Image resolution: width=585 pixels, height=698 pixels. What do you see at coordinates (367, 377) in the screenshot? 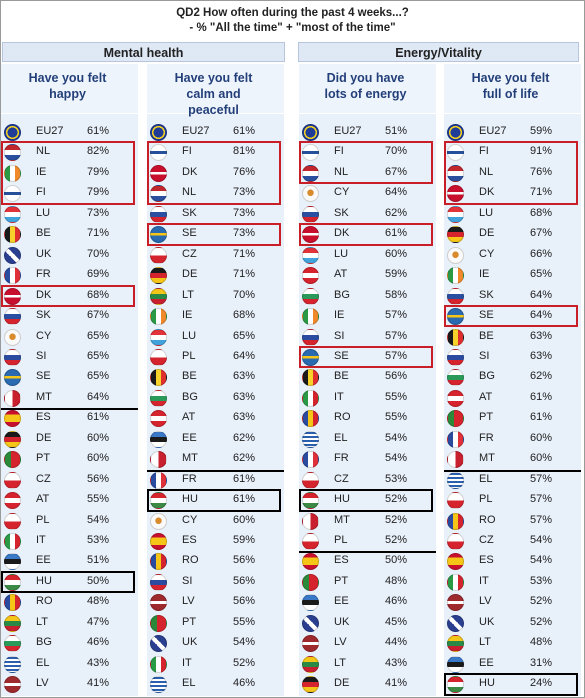
I see `table-row: BE 56%` at bounding box center [367, 377].